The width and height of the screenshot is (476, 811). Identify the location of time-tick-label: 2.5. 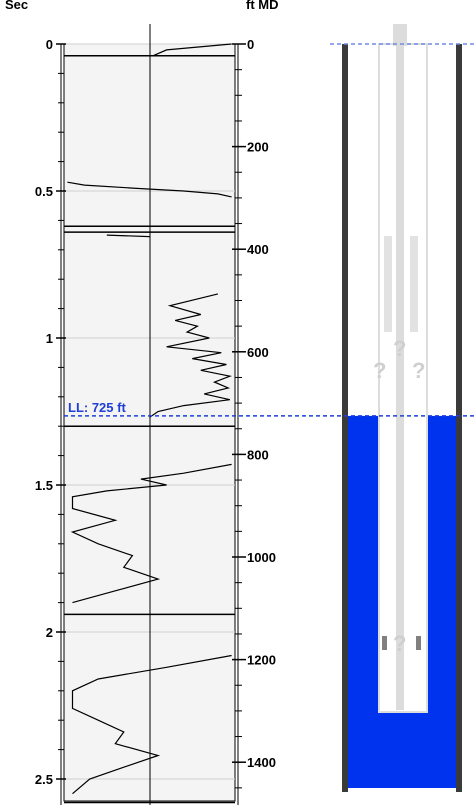
(44, 779).